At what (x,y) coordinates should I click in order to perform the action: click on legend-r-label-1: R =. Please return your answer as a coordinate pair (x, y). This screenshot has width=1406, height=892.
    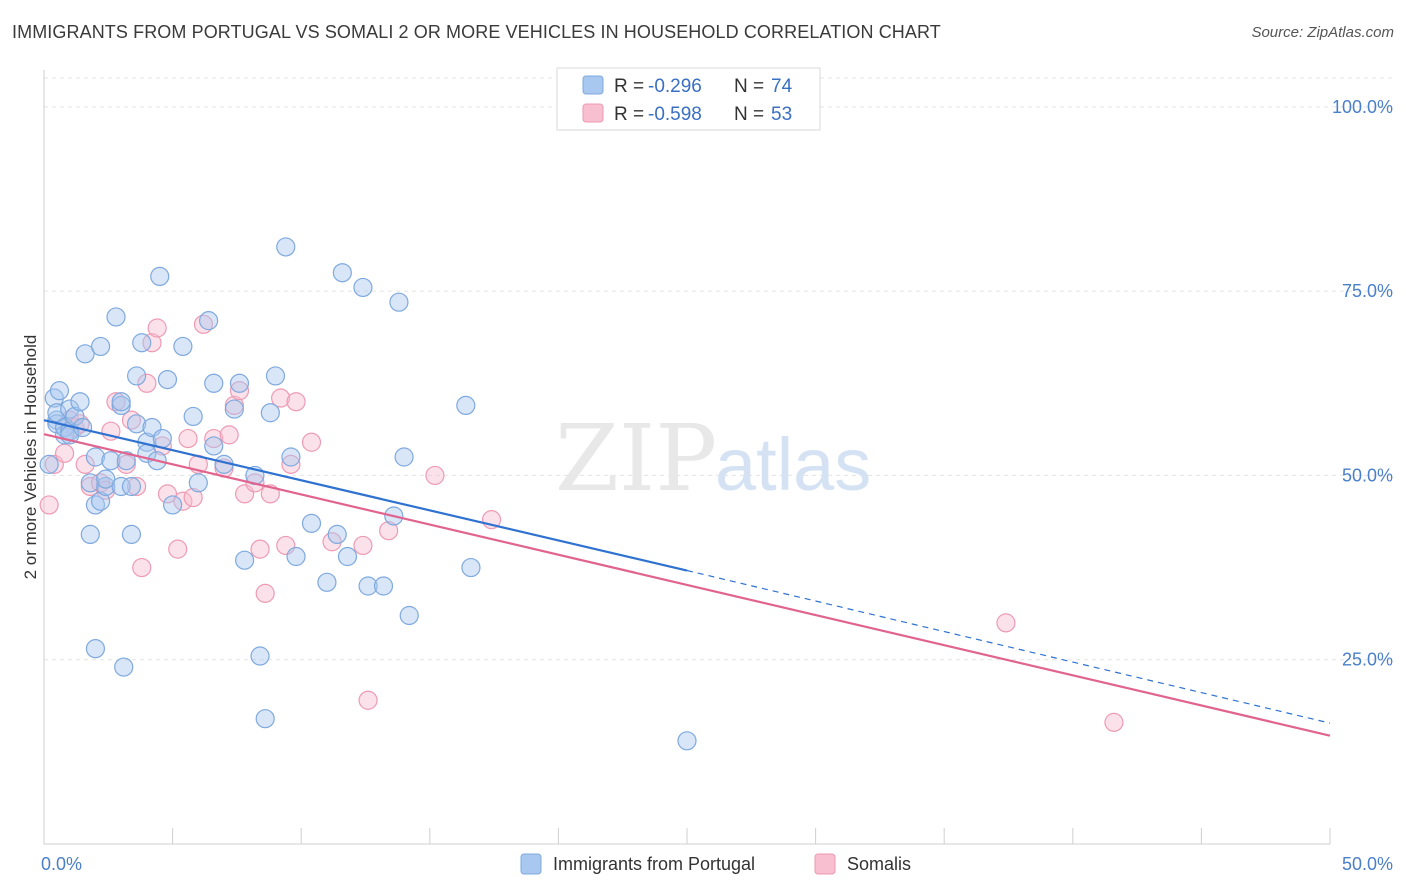
    Looking at the image, I should click on (629, 86).